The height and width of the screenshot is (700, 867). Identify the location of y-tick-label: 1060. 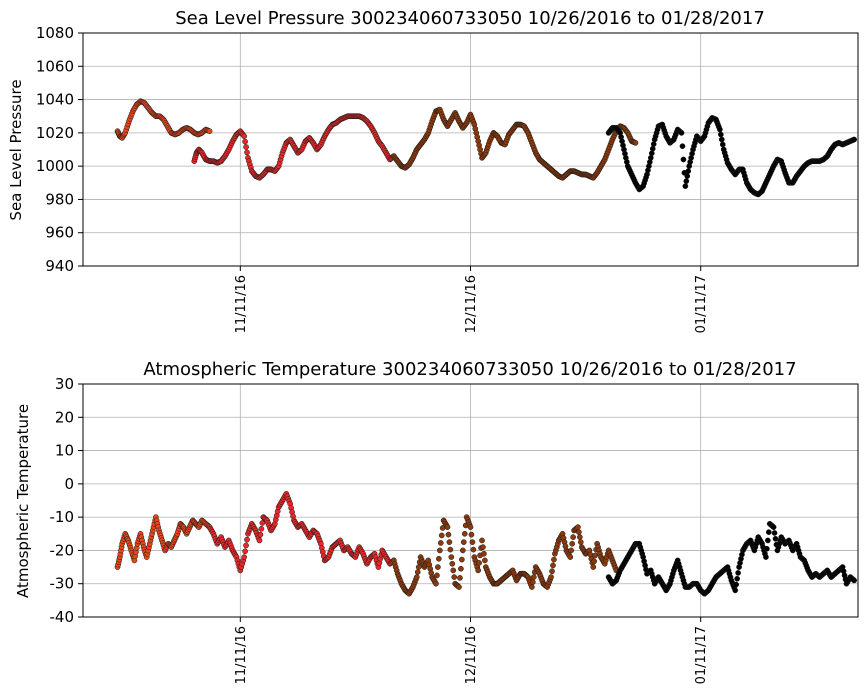
(55, 66).